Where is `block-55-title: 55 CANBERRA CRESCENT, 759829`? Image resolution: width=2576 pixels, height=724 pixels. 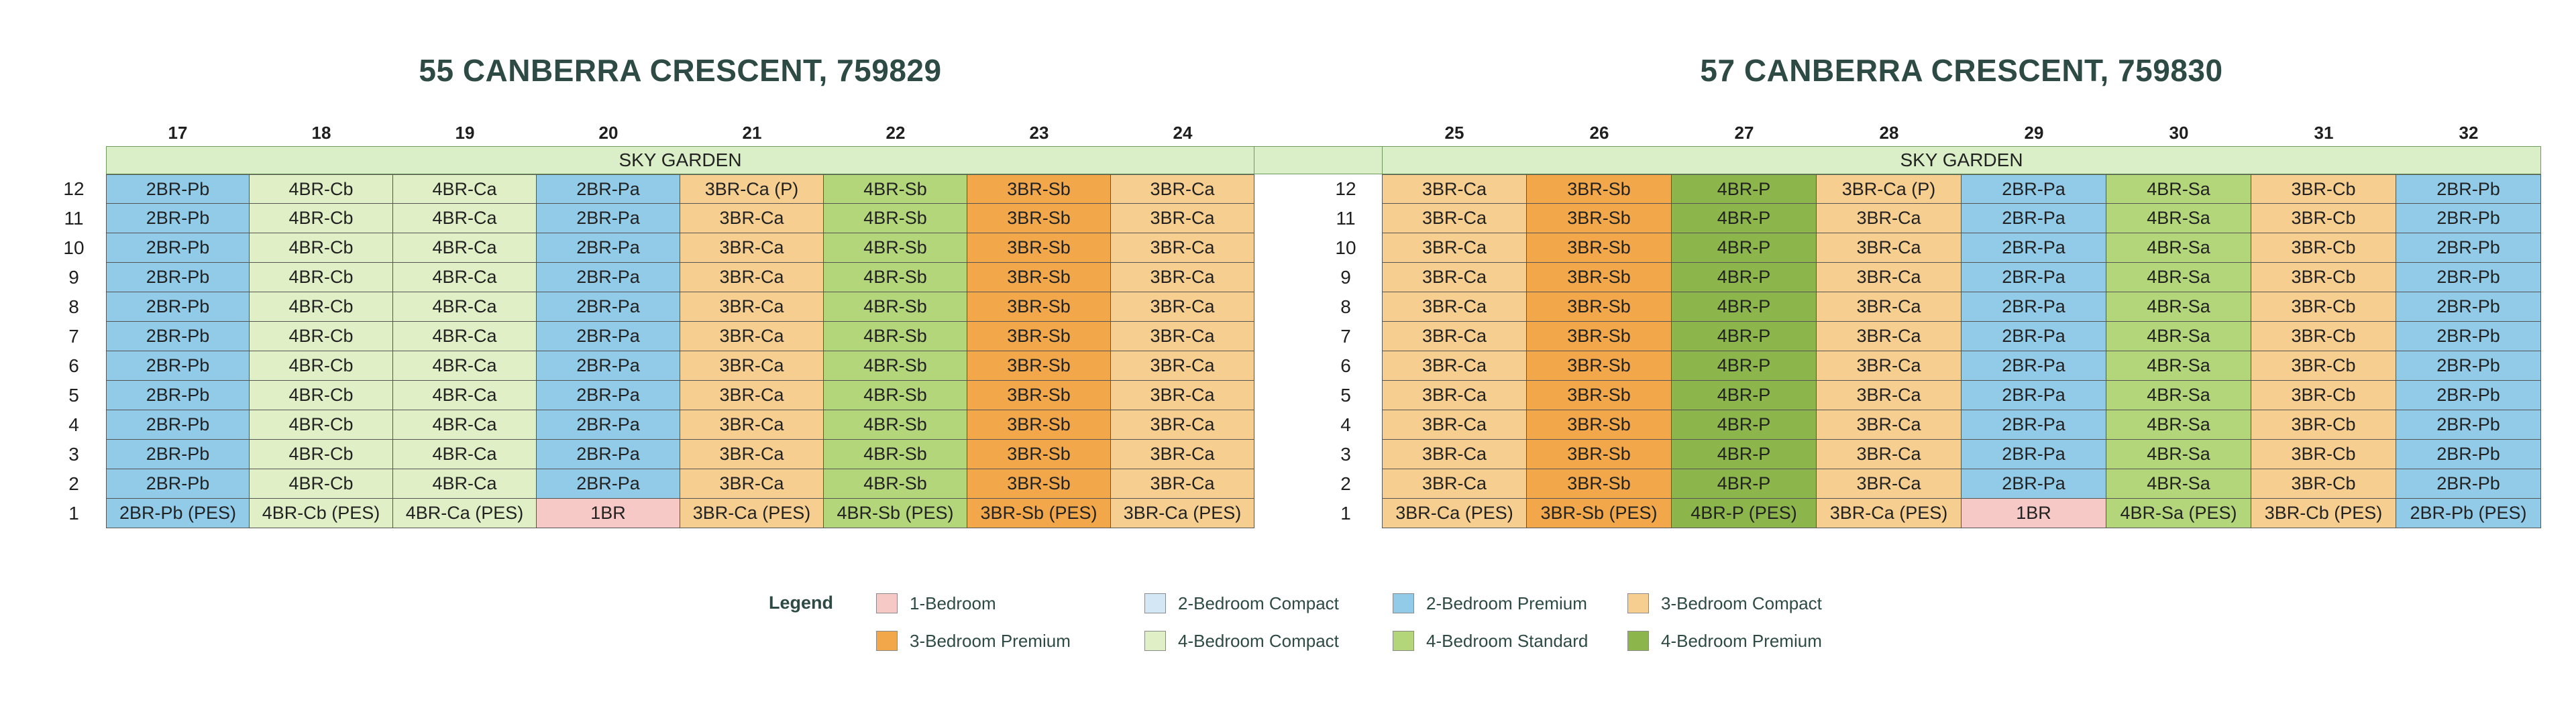 block-55-title: 55 CANBERRA CRESCENT, 759829 is located at coordinates (680, 70).